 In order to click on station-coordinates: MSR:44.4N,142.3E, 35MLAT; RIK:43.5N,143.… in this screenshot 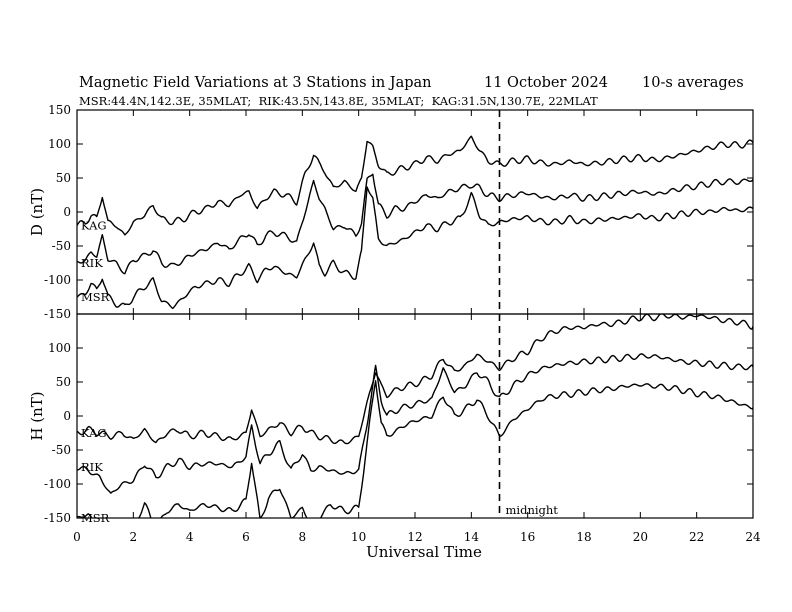, I will do `click(338, 101)`.